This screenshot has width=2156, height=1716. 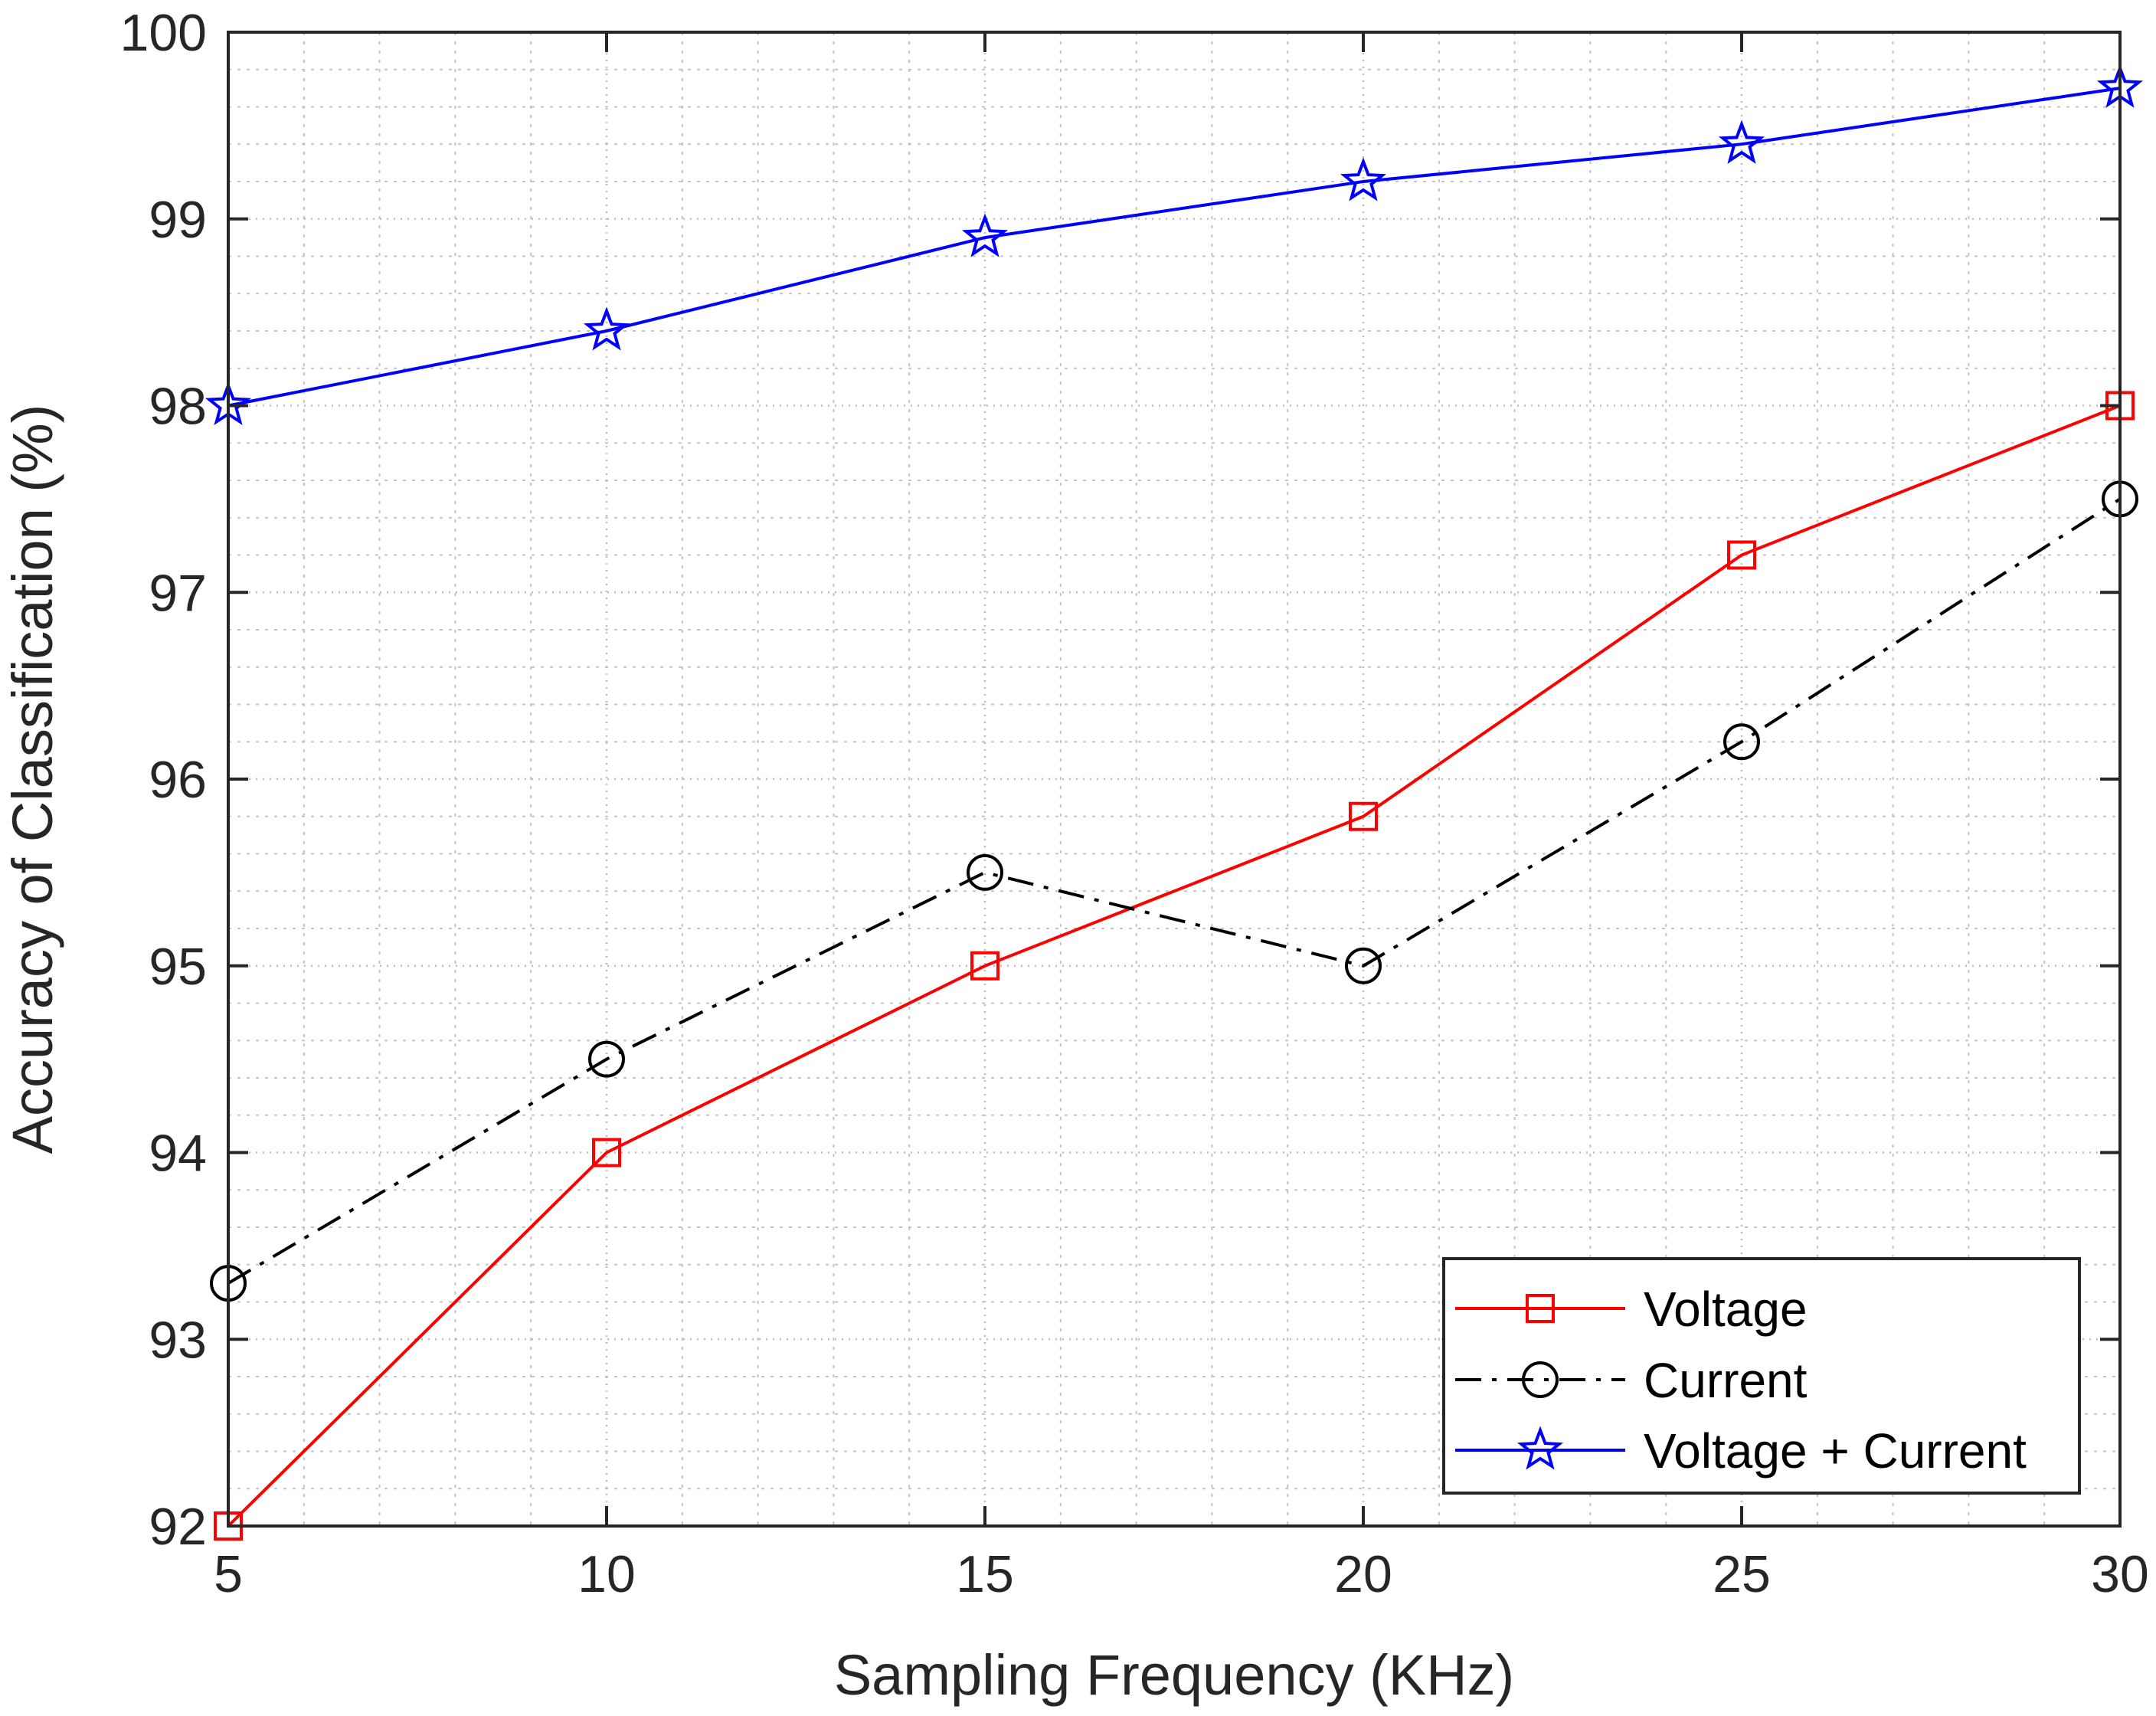 I want to click on x-tick-label: 15, so click(x=985, y=1574).